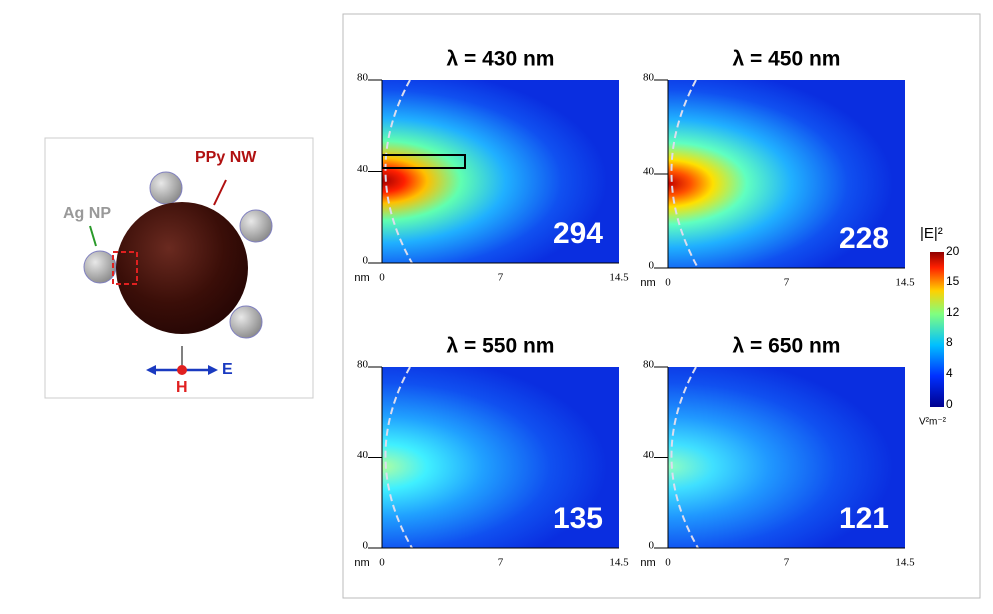  What do you see at coordinates (949, 404) in the screenshot?
I see `colorbar-tick-label: 0` at bounding box center [949, 404].